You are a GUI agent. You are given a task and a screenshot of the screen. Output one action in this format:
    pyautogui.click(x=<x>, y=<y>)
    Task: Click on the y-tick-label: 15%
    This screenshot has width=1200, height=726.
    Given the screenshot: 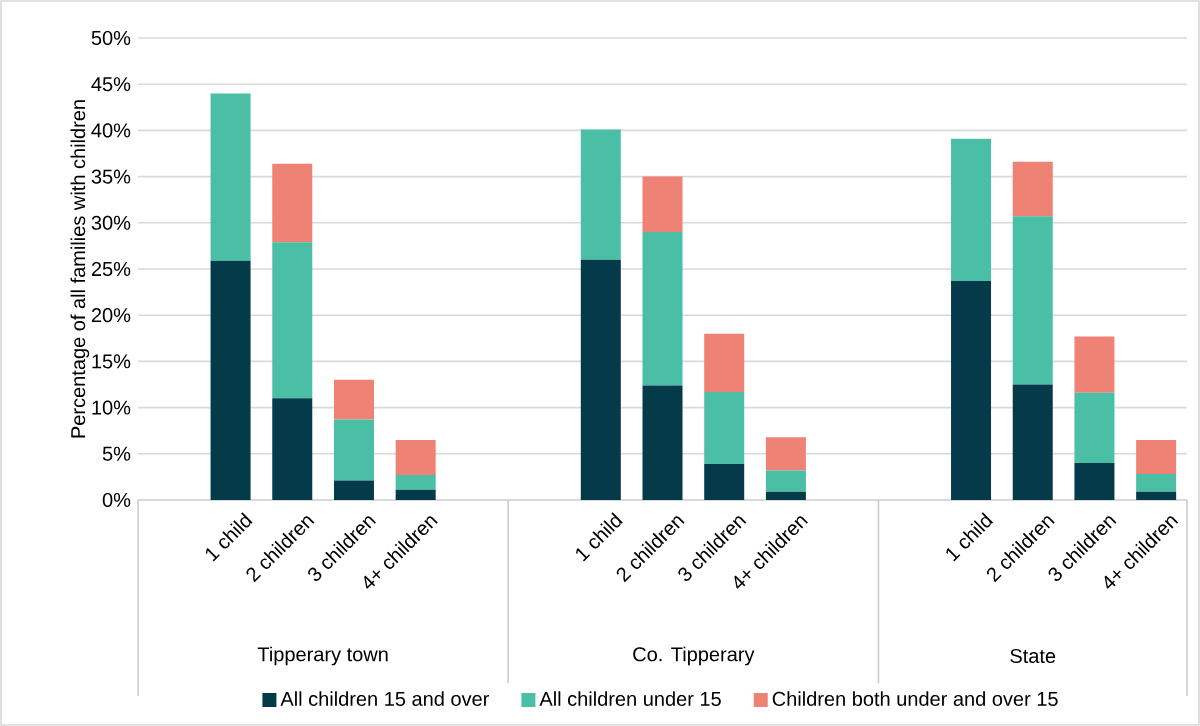 What is the action you would take?
    pyautogui.click(x=111, y=361)
    